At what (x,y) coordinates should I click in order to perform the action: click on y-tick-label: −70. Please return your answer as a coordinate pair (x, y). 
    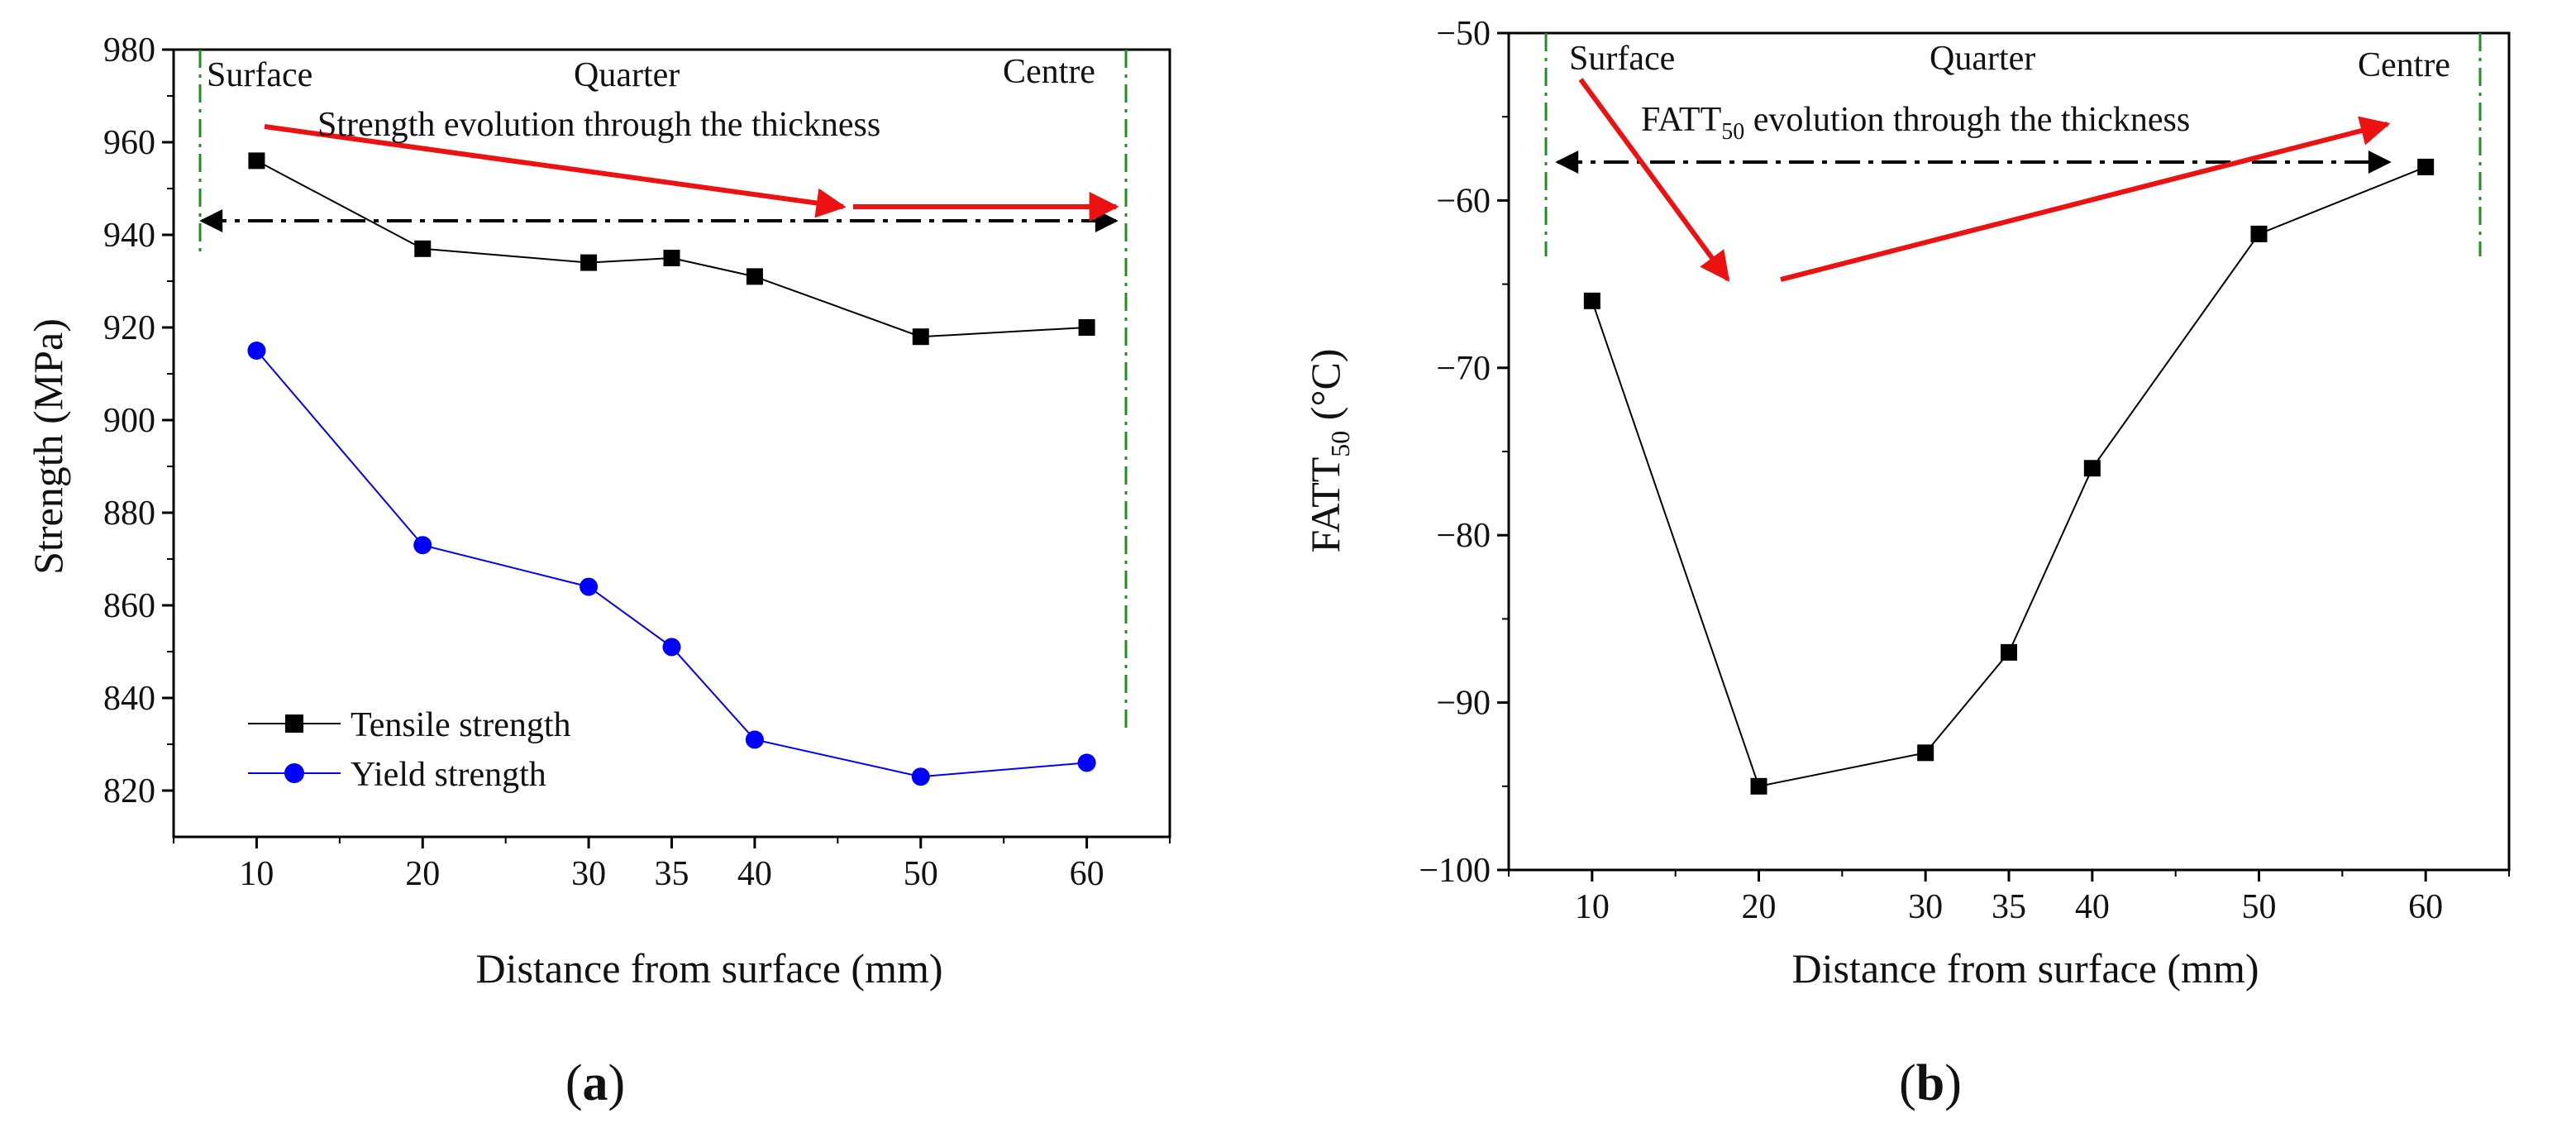
    Looking at the image, I should click on (1463, 369).